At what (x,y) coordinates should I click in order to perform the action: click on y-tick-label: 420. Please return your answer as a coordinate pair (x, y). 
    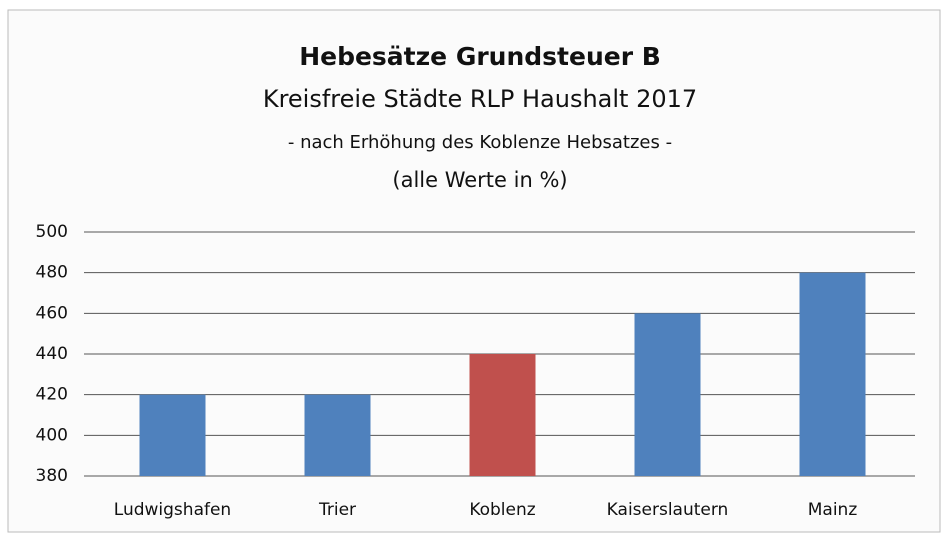
    Looking at the image, I should click on (52, 395).